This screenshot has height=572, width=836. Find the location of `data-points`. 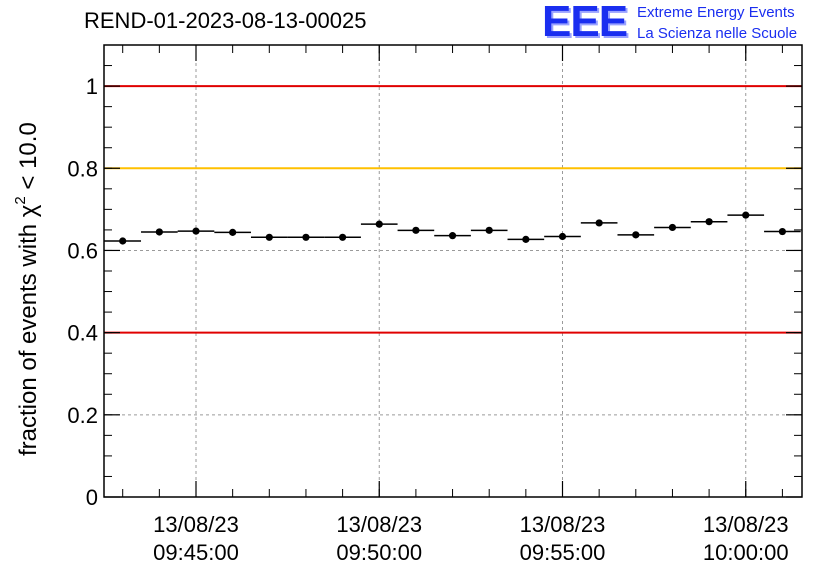

data-points is located at coordinates (452, 228).